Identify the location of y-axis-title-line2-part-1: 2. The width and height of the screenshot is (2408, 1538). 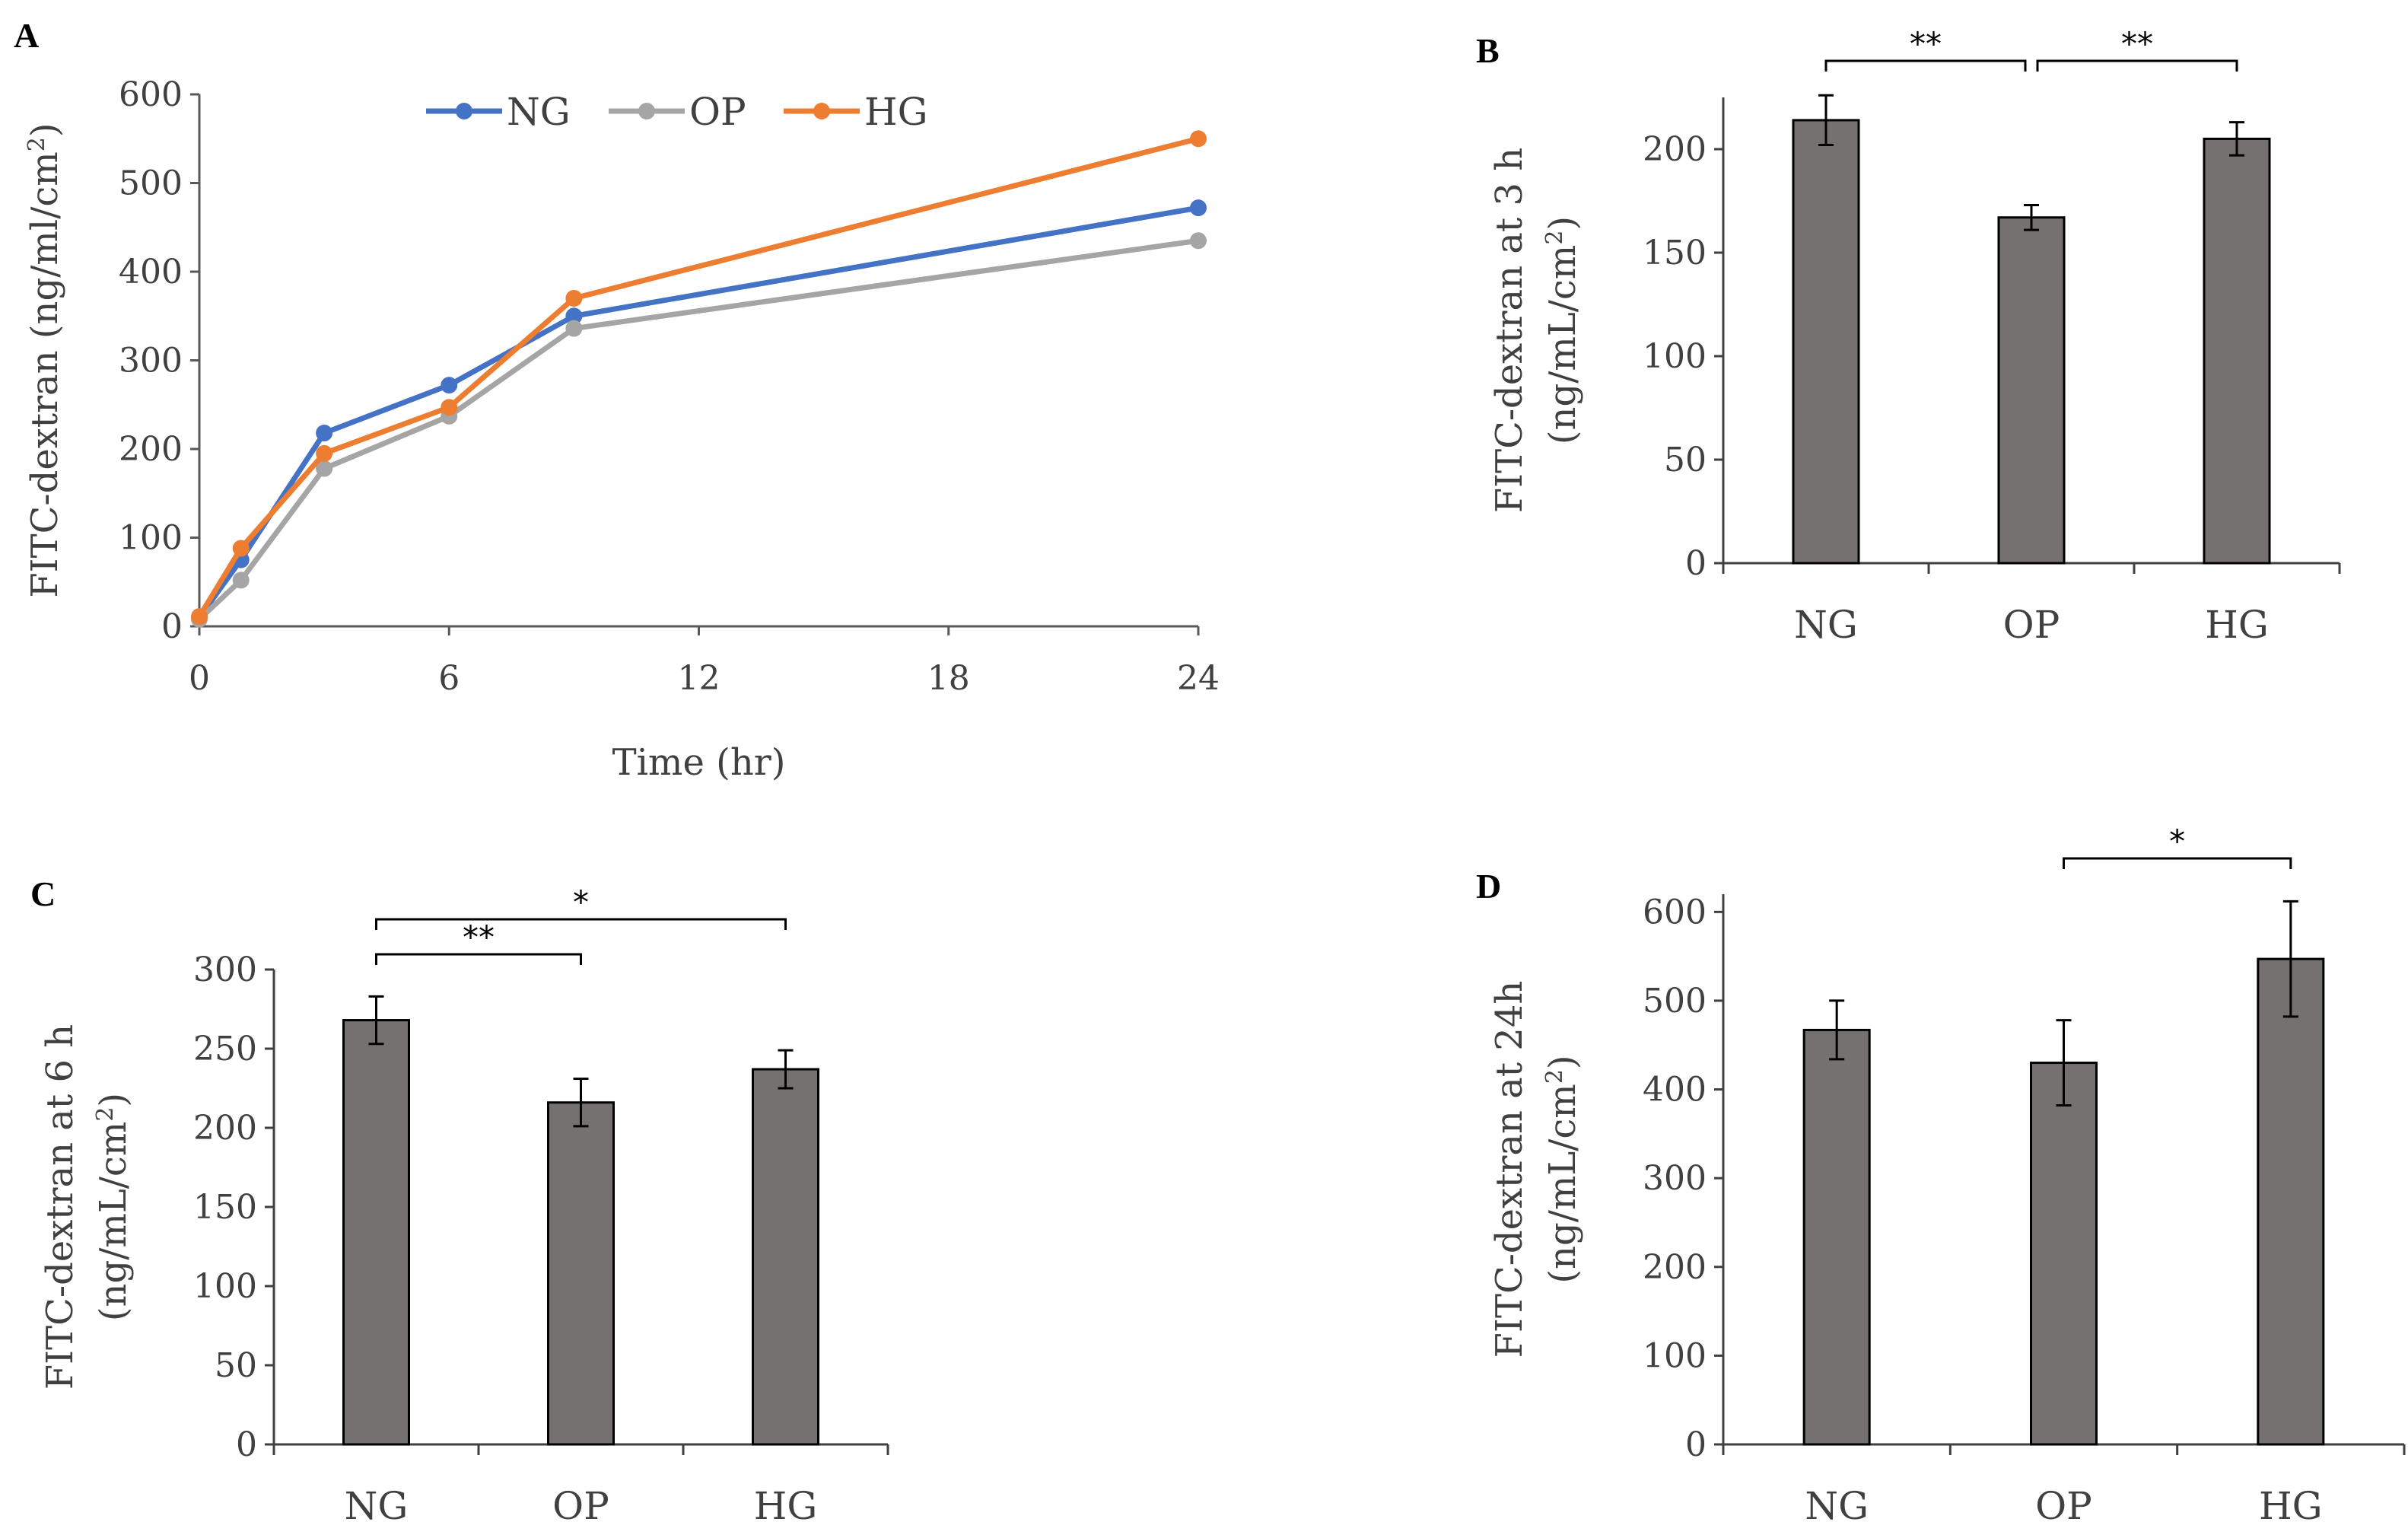
(1554, 238).